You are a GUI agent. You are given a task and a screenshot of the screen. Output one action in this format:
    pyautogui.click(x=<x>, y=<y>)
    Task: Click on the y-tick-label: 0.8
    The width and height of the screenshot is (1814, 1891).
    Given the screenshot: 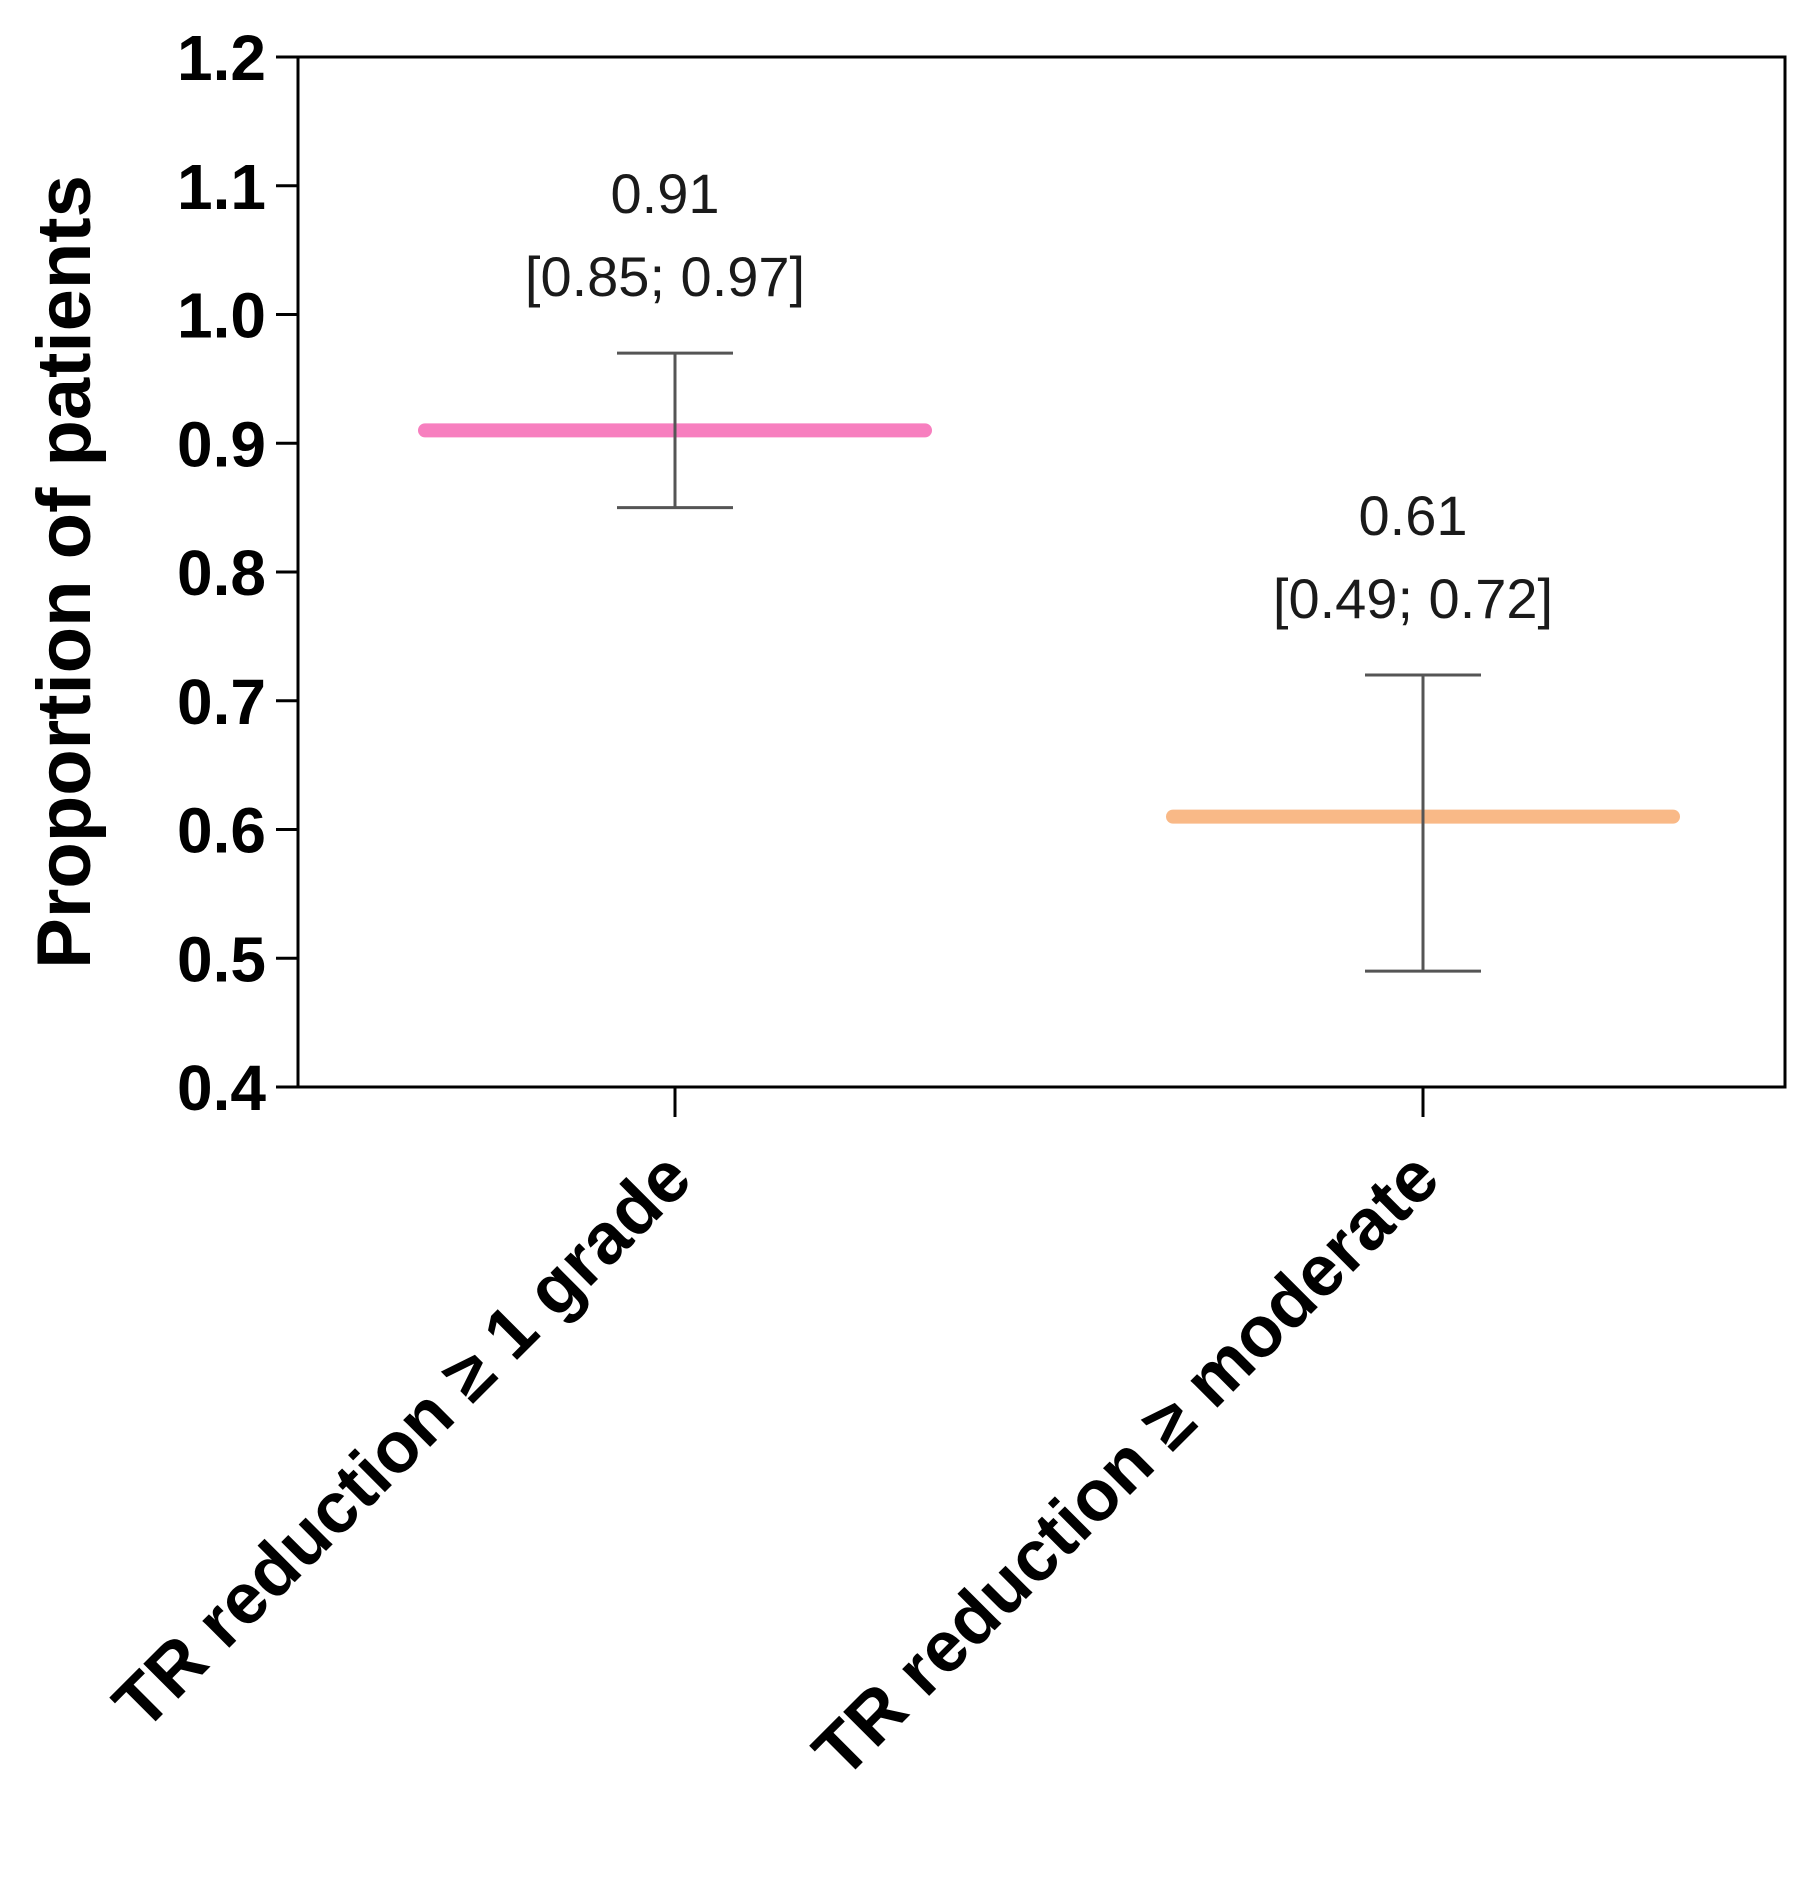 What is the action you would take?
    pyautogui.click(x=221, y=573)
    